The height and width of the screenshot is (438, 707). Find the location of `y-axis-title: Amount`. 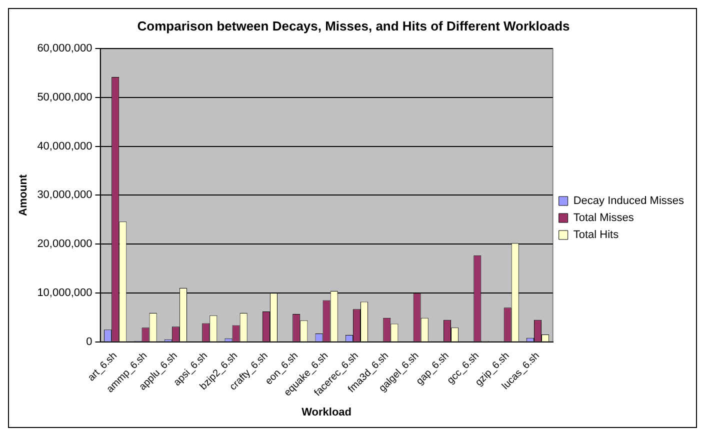

y-axis-title: Amount is located at coordinates (24, 195).